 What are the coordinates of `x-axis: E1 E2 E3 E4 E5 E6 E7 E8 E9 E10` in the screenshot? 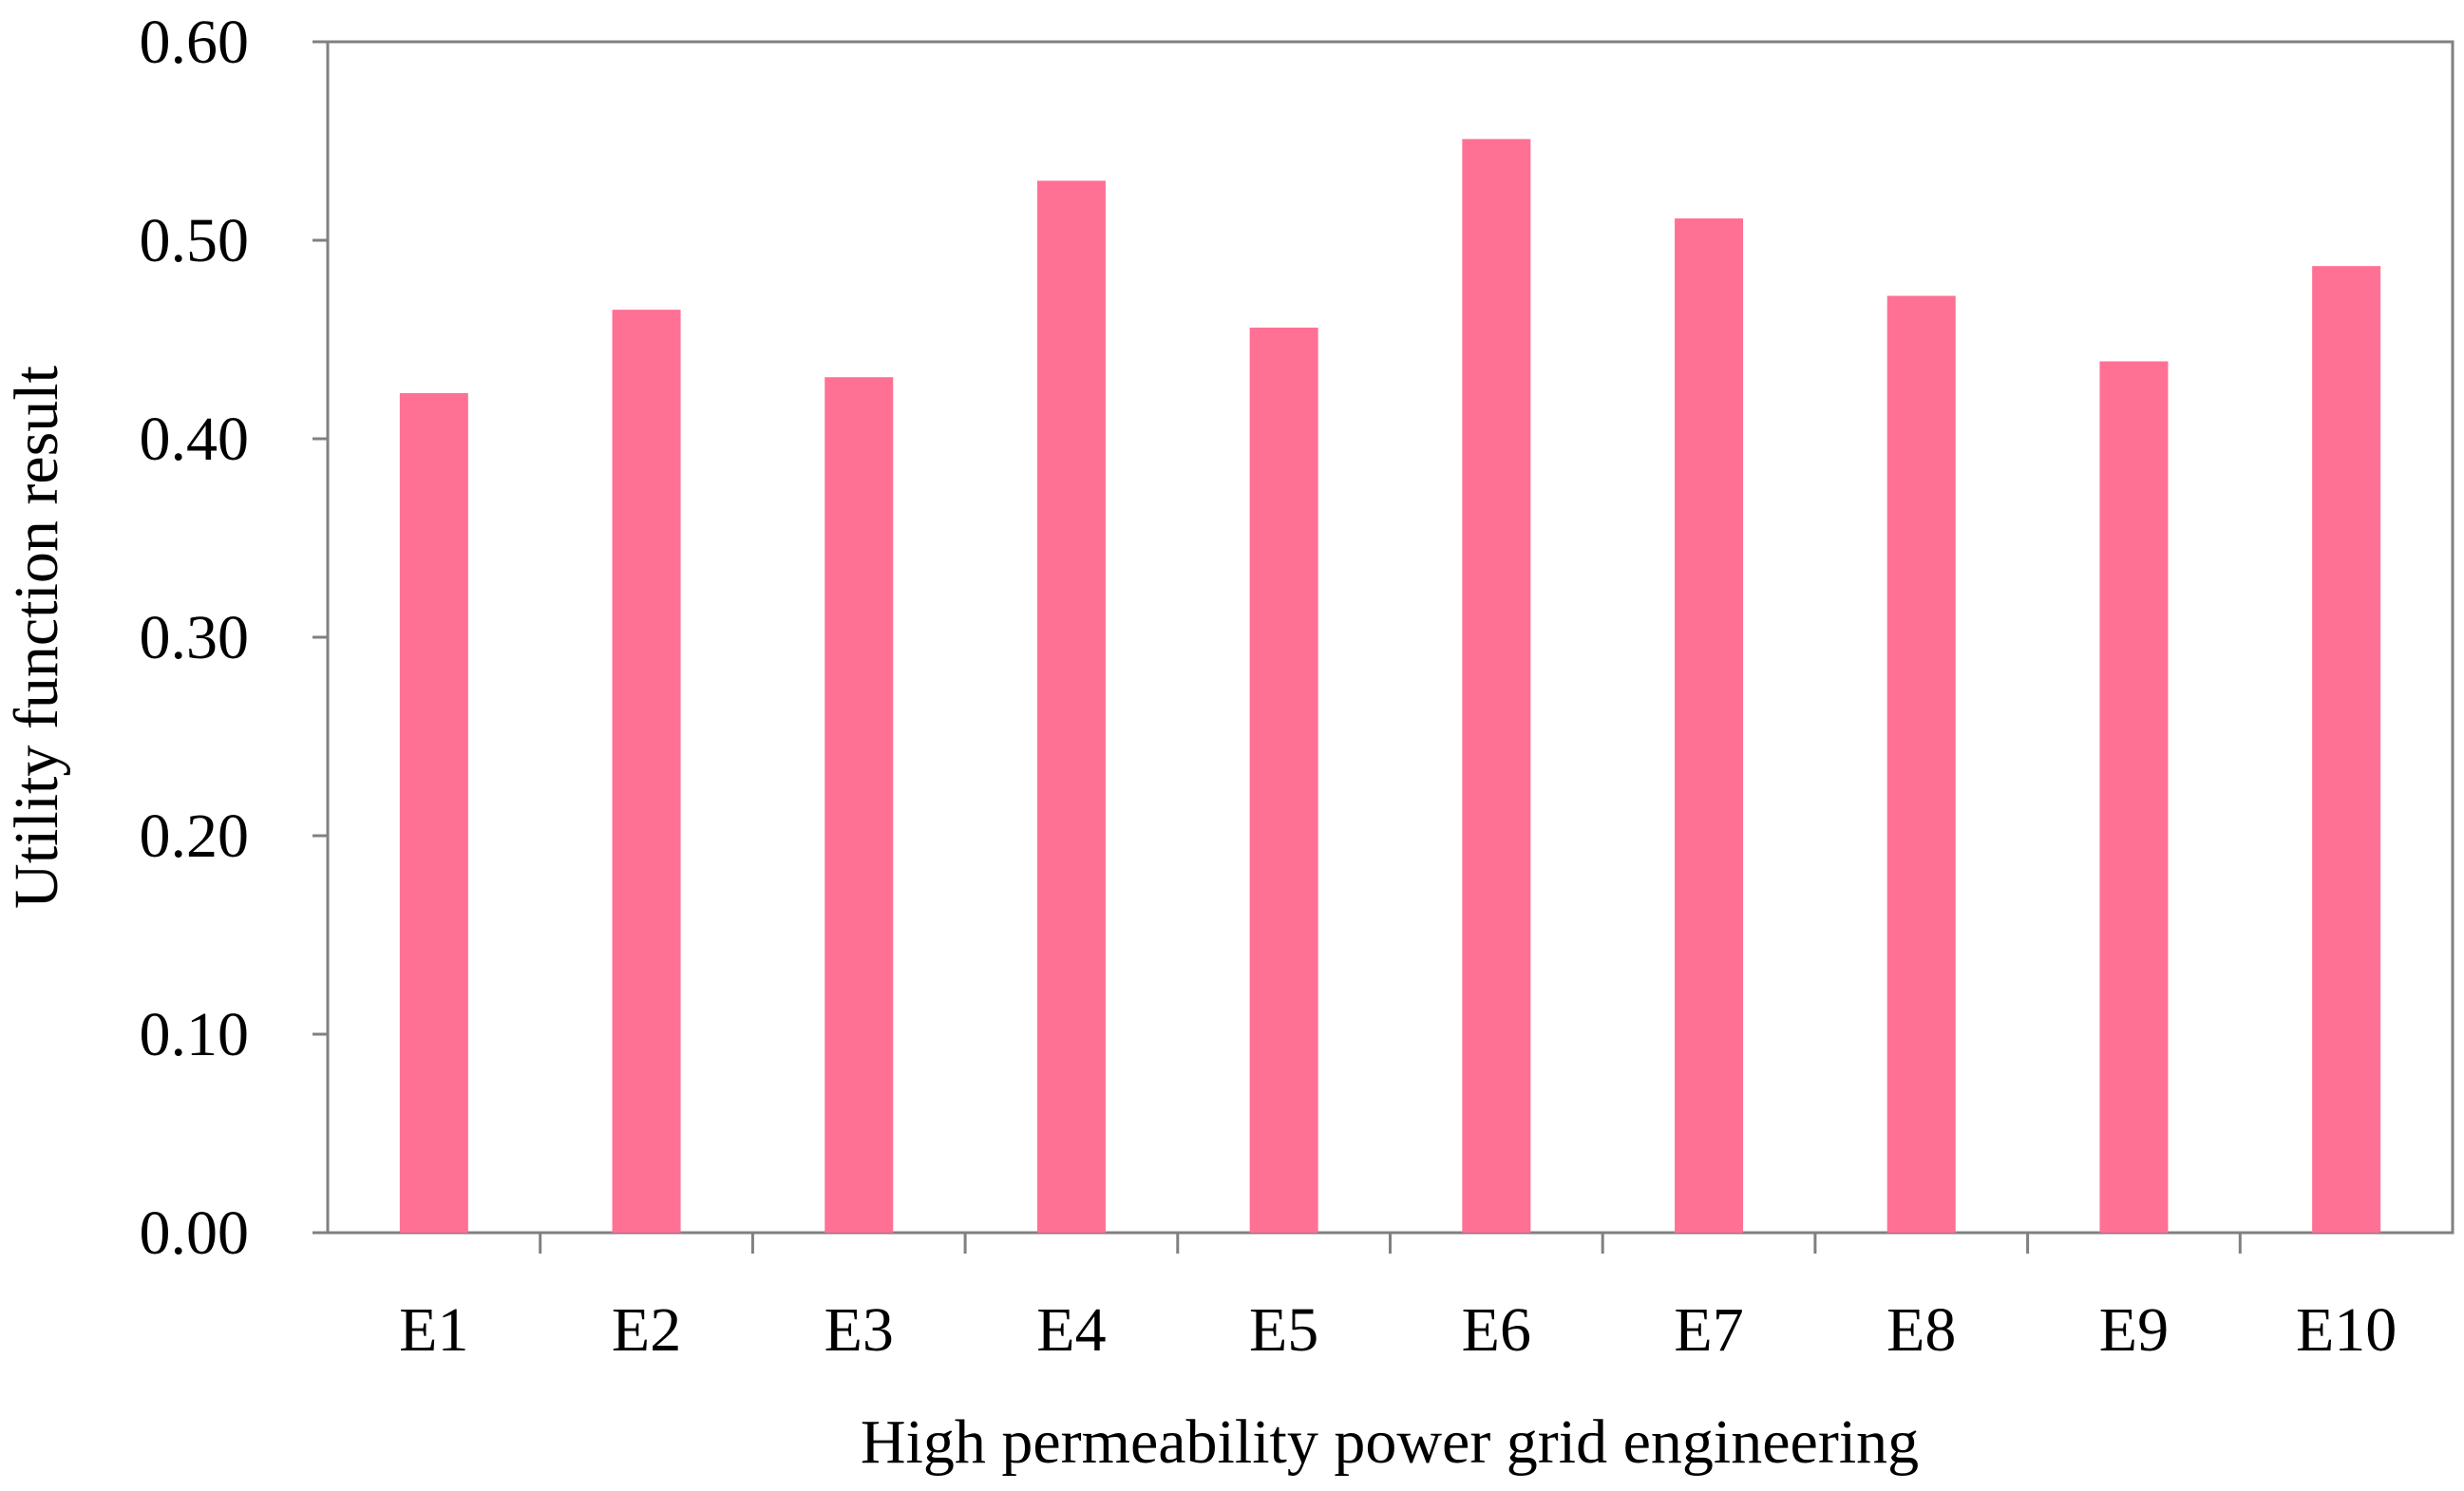 It's located at (1398, 1299).